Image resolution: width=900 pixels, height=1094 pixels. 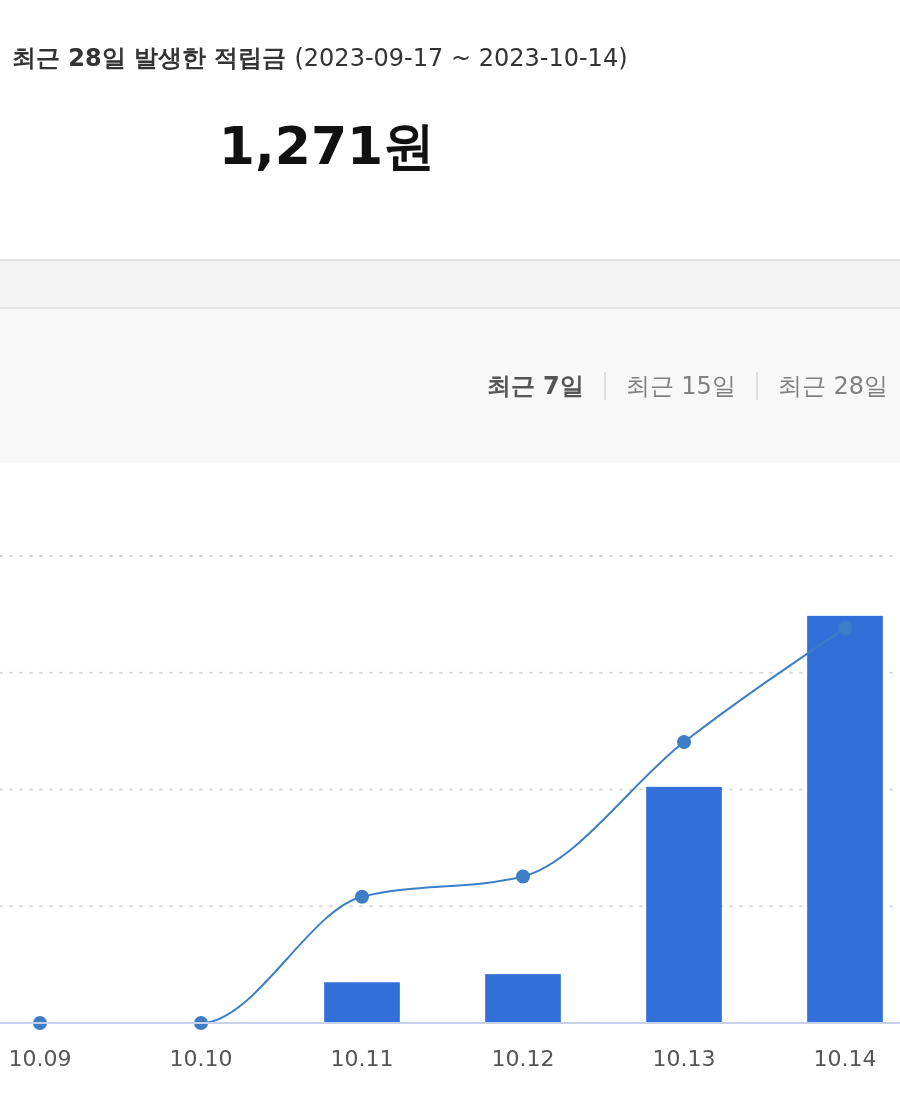 I want to click on text: 최근 28일, so click(x=832, y=386).